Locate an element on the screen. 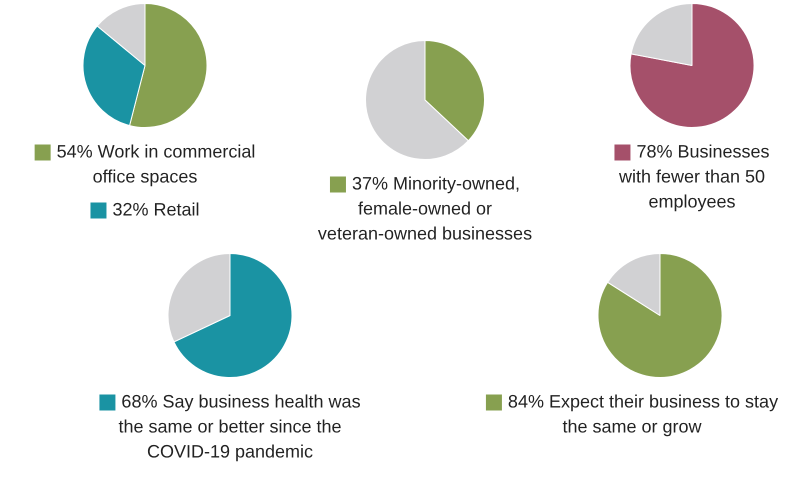  legend-label: 32% Retail is located at coordinates (156, 209).